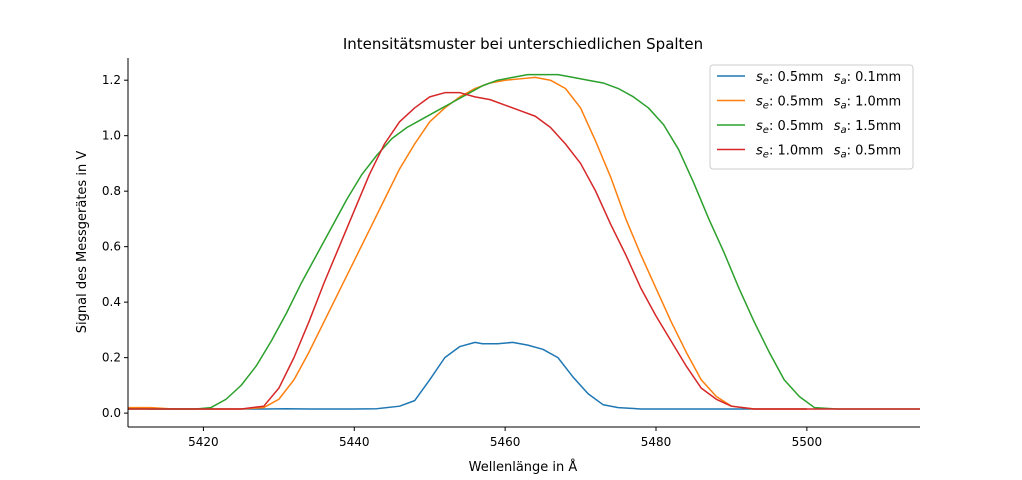  Describe the element at coordinates (828, 103) in the screenshot. I see `legend-entry-2: se: 0.5mm sa: 1.0mm` at that location.